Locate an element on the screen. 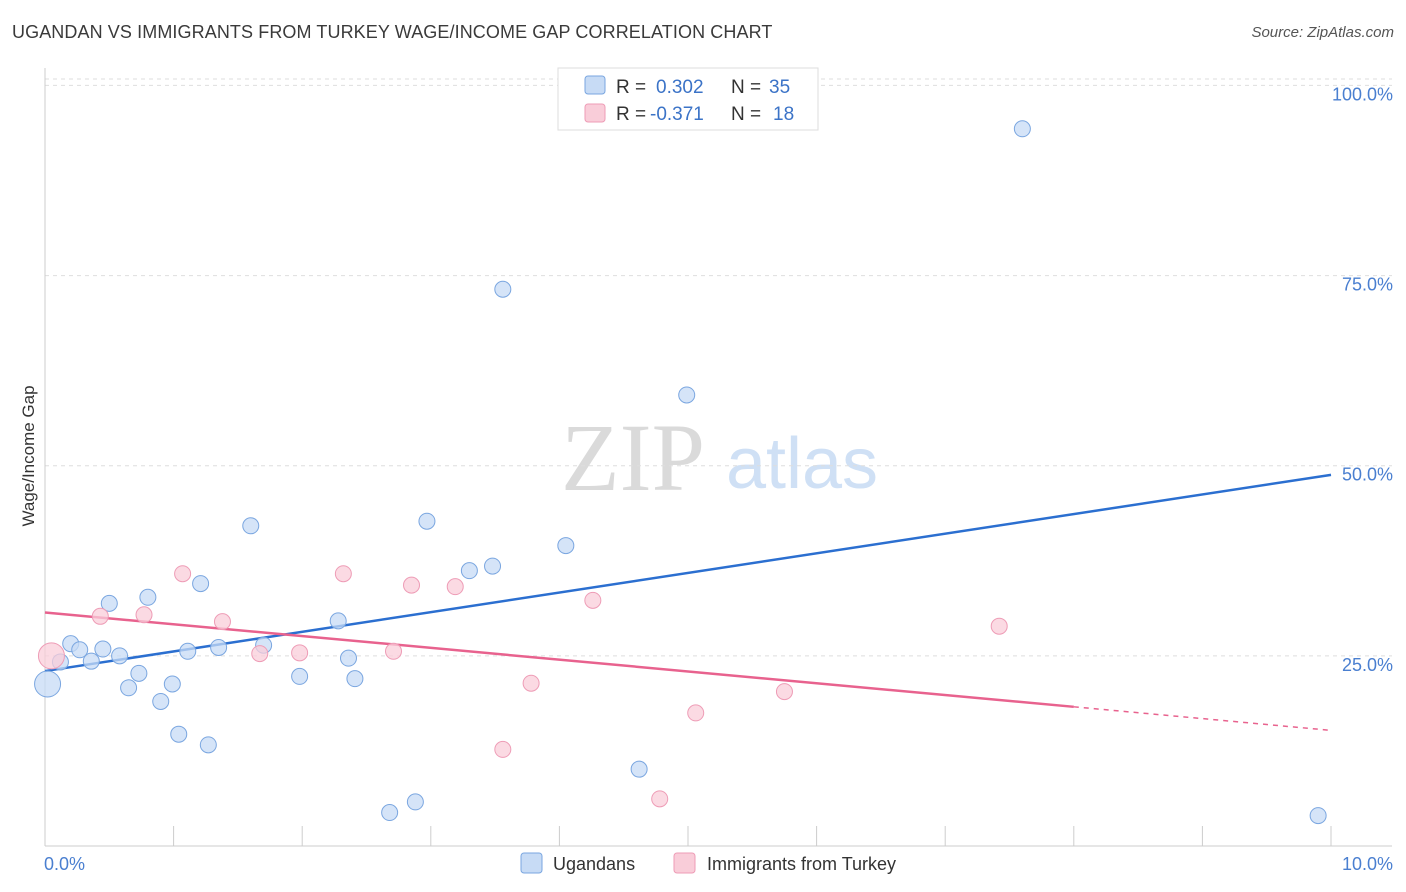 This screenshot has height=892, width=1406. watermark-atlas: atlas is located at coordinates (802, 464).